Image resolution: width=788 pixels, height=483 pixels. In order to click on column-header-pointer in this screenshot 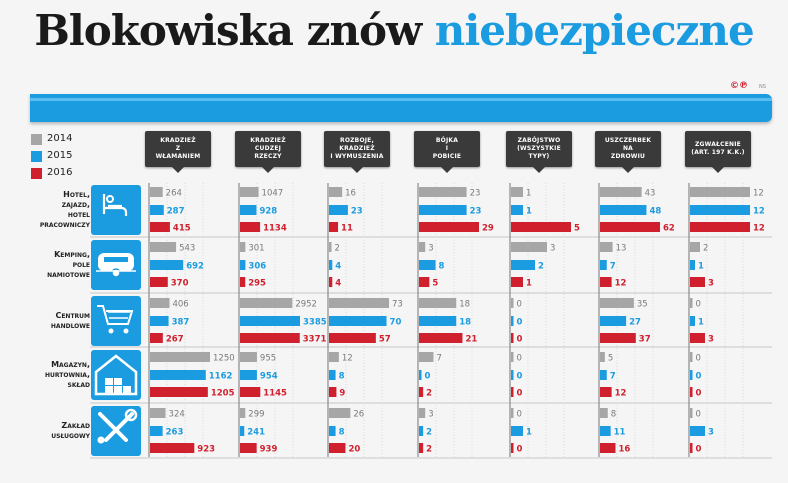, I will do `click(178, 170)`.